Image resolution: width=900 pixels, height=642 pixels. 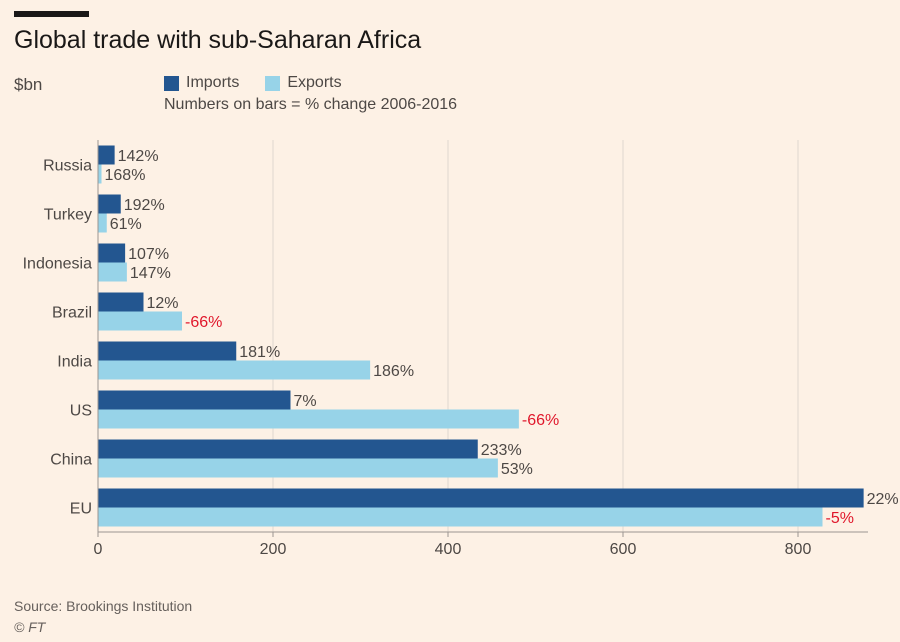 I want to click on category-label-indonesia: Indonesia, so click(x=57, y=264).